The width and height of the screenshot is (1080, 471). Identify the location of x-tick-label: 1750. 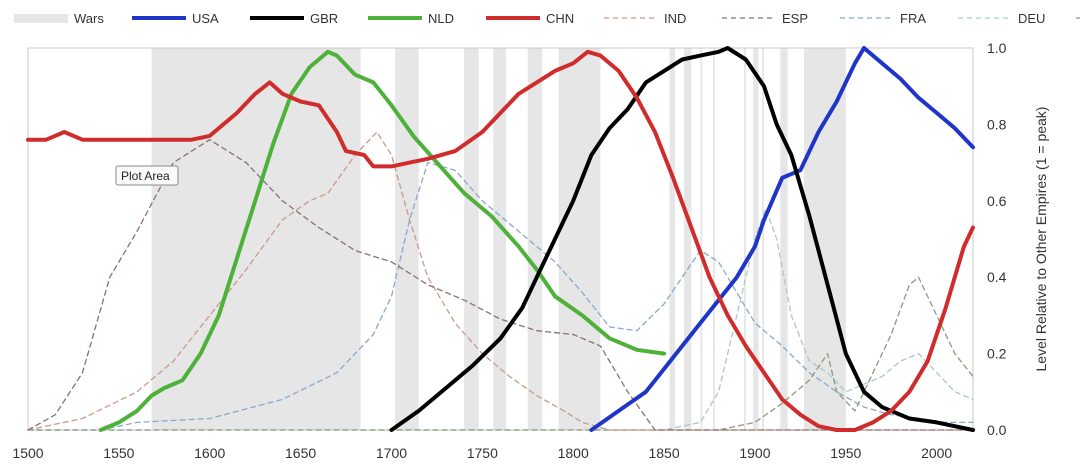
(482, 453).